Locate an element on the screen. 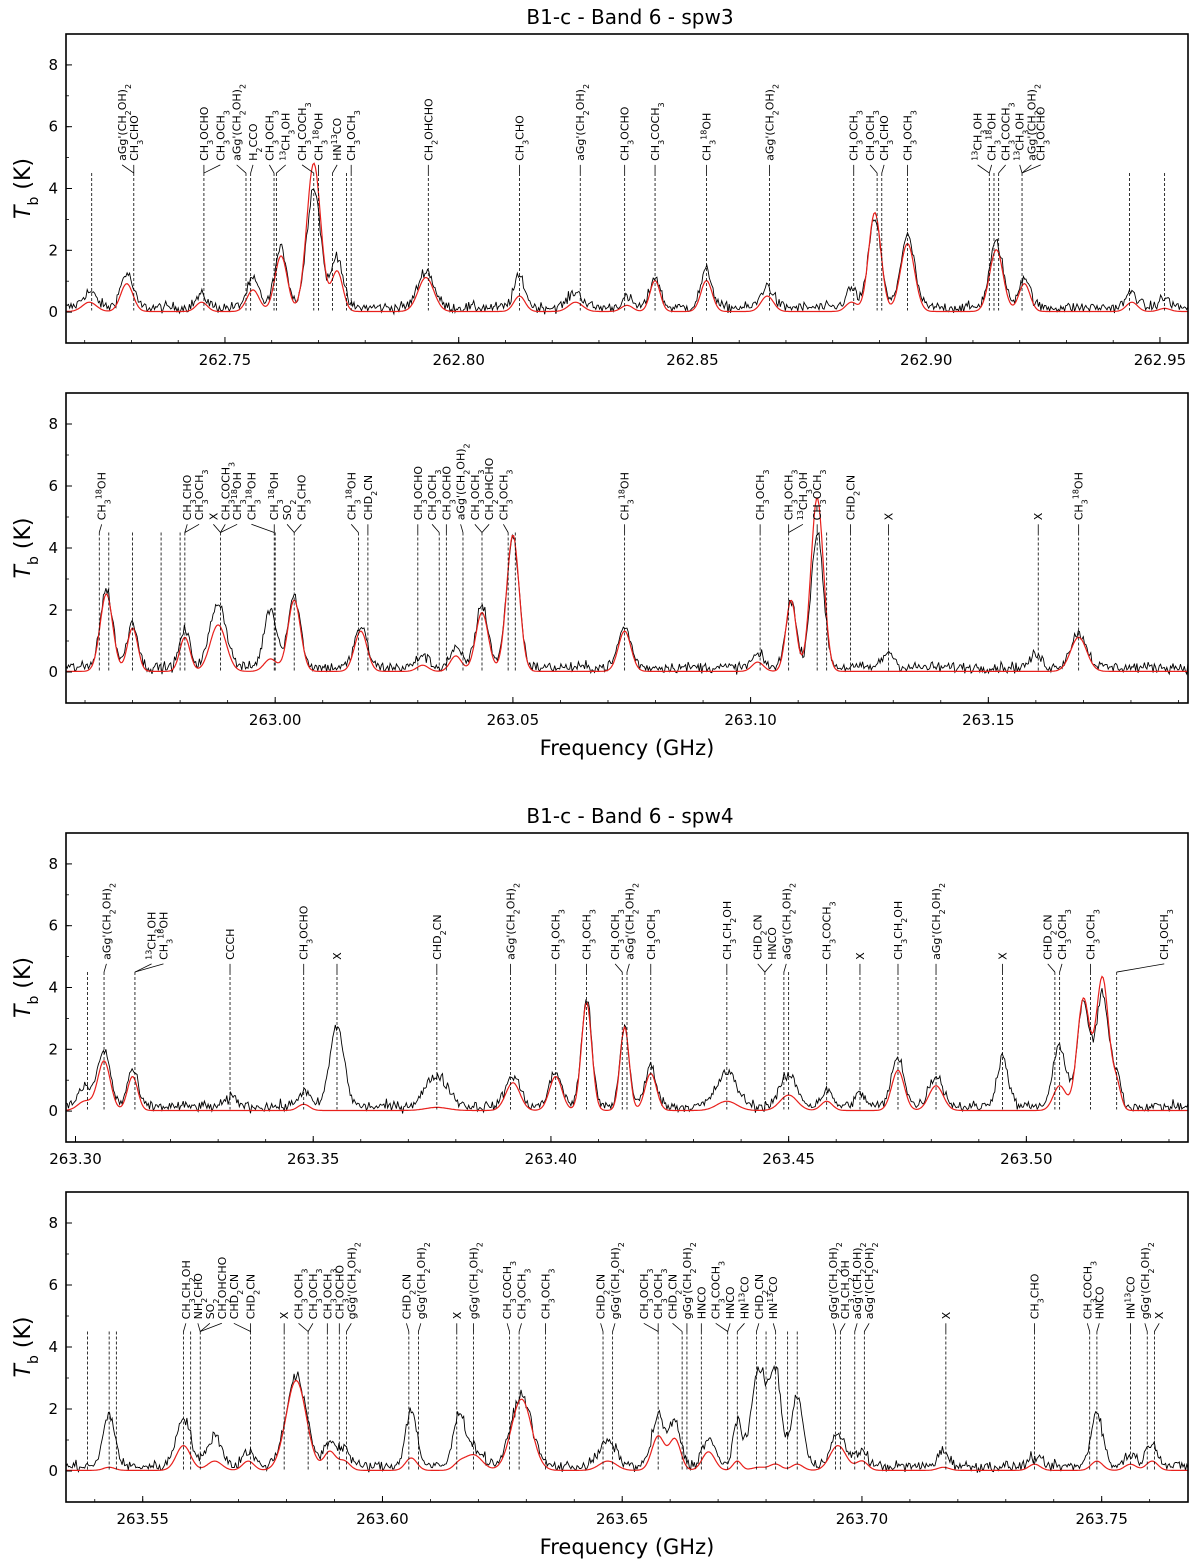 This screenshot has width=1200, height=1560. species-label-22: X is located at coordinates (1003, 956).